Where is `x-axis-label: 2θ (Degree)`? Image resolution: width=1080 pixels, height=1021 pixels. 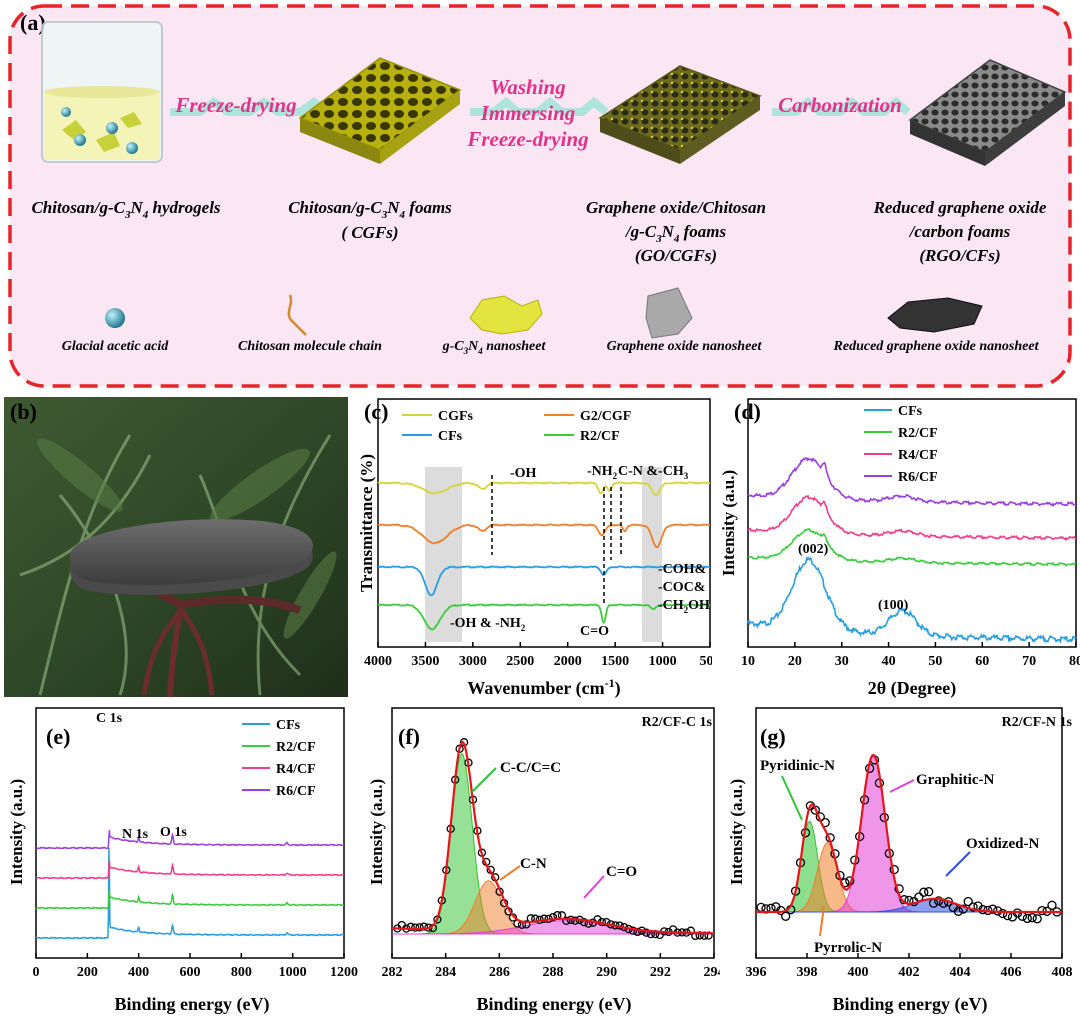
x-axis-label: 2θ (Degree) is located at coordinates (912, 688).